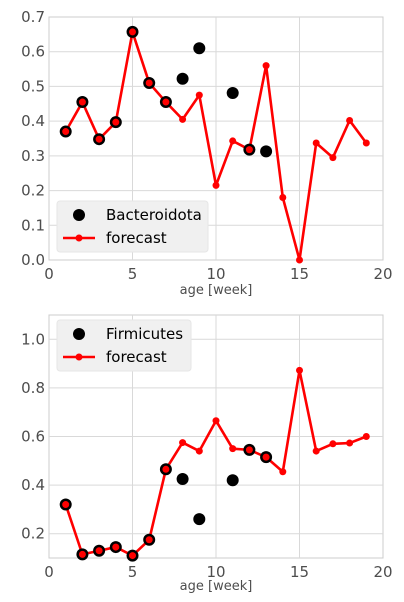 The image size is (404, 602). I want to click on y-tick-label: 0.7, so click(33, 17).